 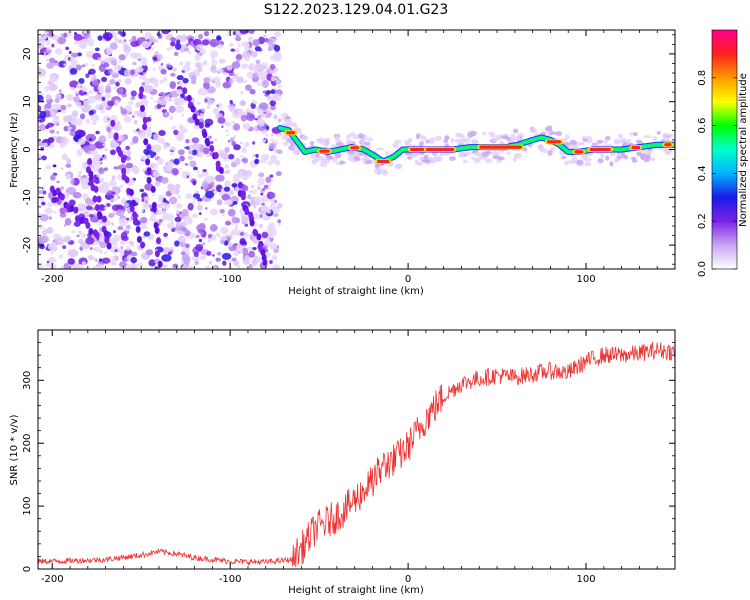 What do you see at coordinates (27, 569) in the screenshot?
I see `snr-ytick-label: 0` at bounding box center [27, 569].